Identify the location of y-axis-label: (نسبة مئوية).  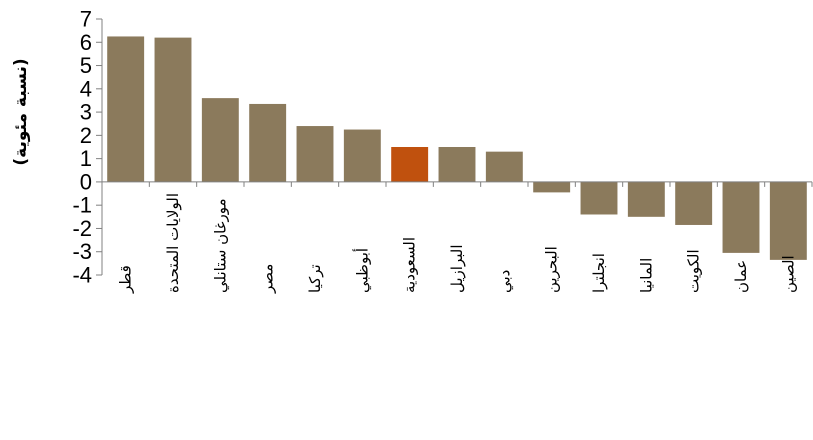
(21, 111).